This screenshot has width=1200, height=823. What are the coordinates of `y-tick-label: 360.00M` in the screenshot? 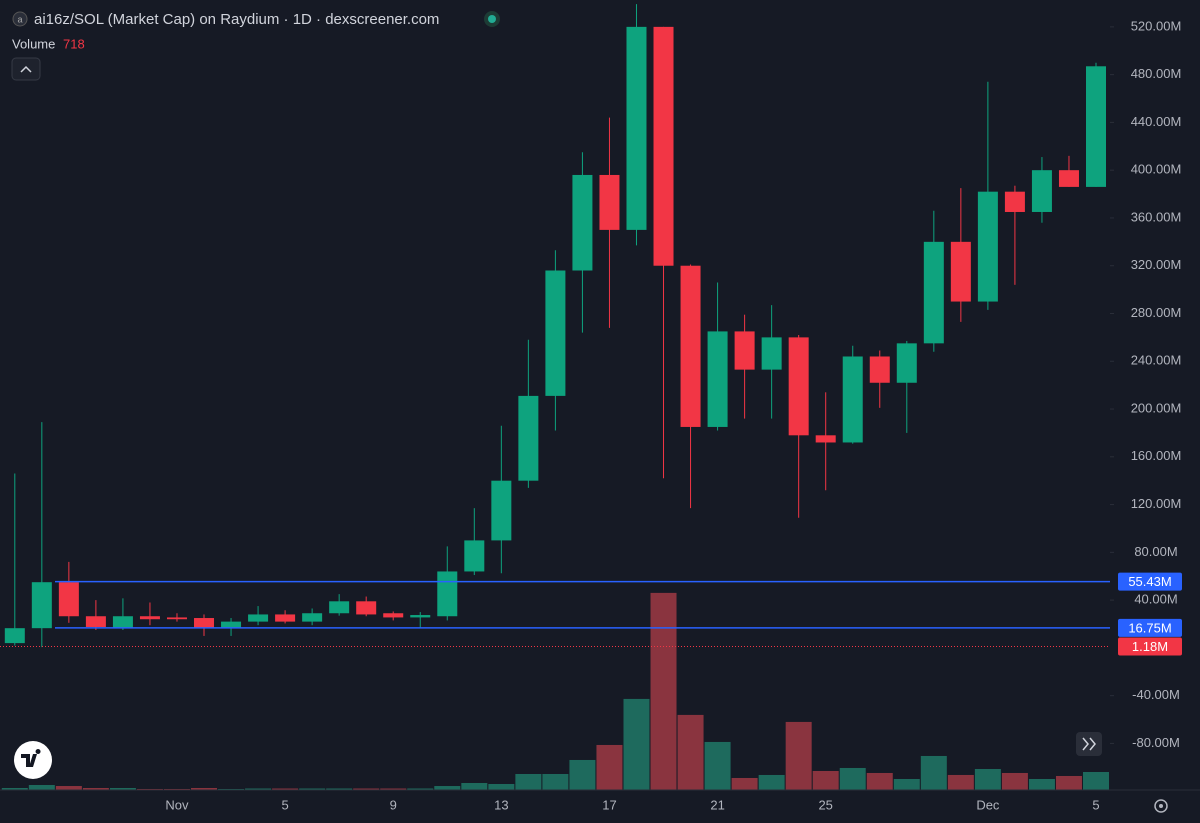 It's located at (1156, 216).